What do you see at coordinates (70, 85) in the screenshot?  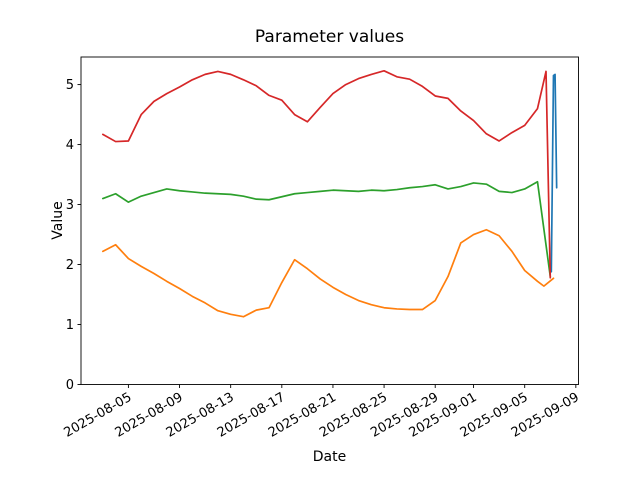 I see `y-tick-label: 5` at bounding box center [70, 85].